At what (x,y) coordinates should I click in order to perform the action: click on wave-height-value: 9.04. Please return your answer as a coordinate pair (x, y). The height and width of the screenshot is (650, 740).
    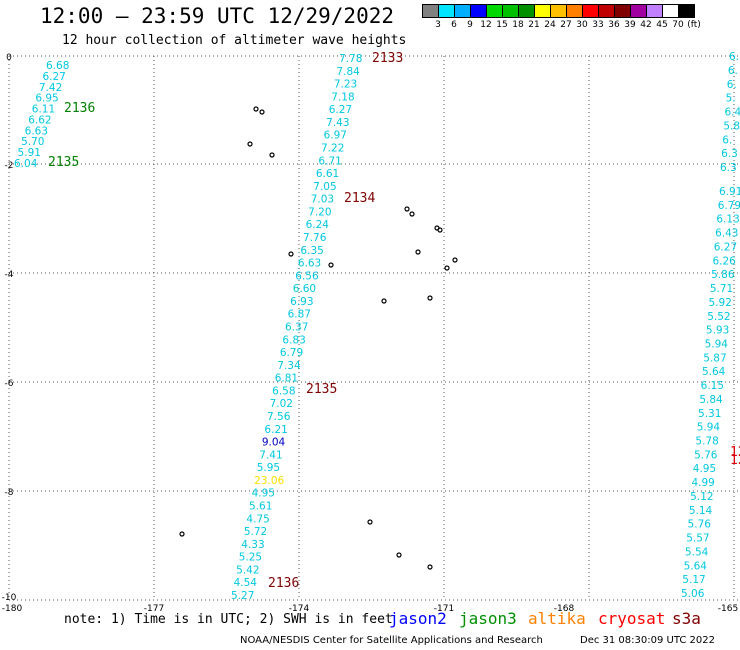
    Looking at the image, I should click on (274, 443).